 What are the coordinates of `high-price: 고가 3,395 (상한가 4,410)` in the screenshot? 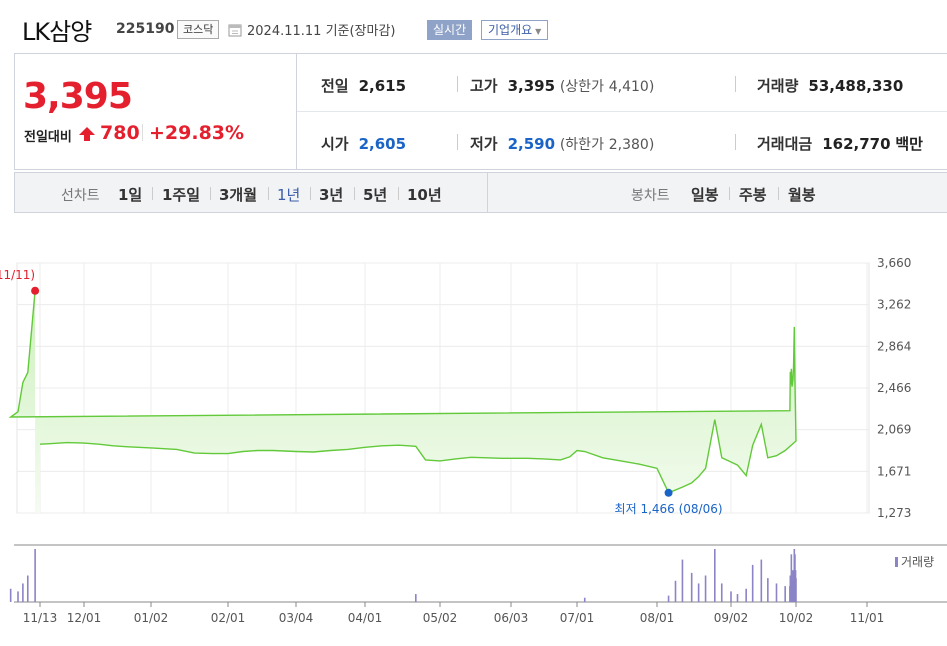 It's located at (562, 85).